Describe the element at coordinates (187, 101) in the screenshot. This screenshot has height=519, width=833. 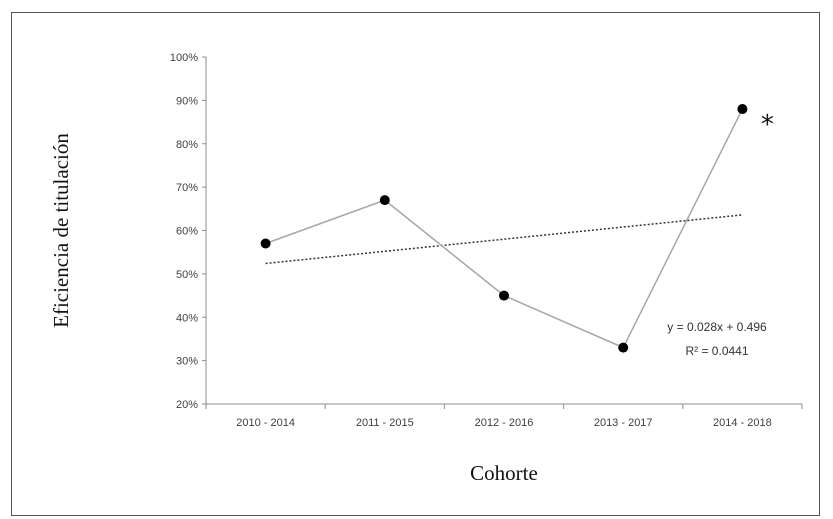
I see `y-tick-label: 90%` at that location.